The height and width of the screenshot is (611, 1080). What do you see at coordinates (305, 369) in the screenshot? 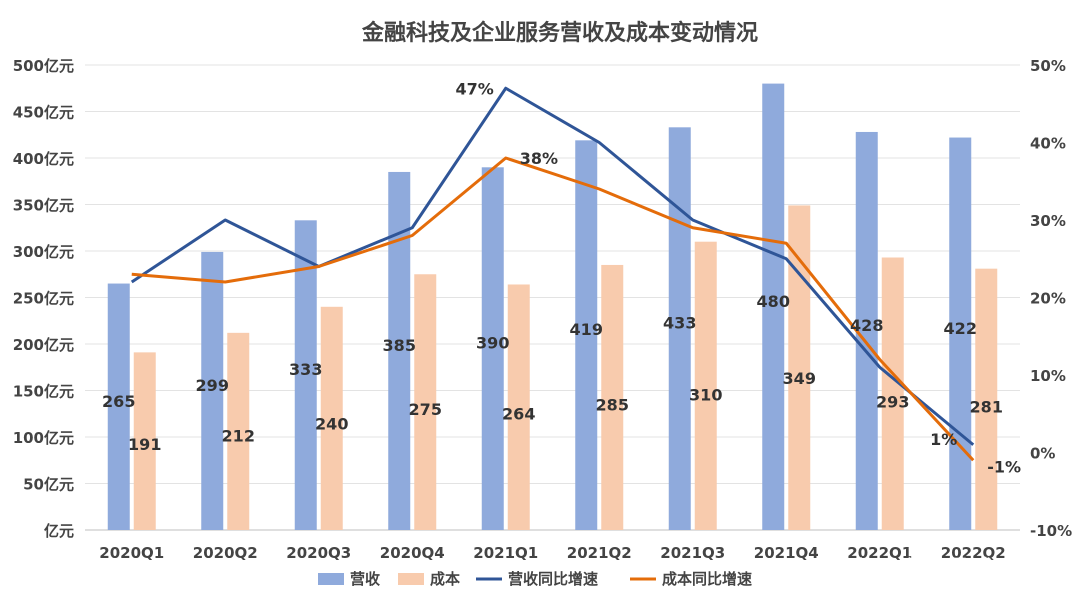
I see `revenue-value-label: 333` at bounding box center [305, 369].